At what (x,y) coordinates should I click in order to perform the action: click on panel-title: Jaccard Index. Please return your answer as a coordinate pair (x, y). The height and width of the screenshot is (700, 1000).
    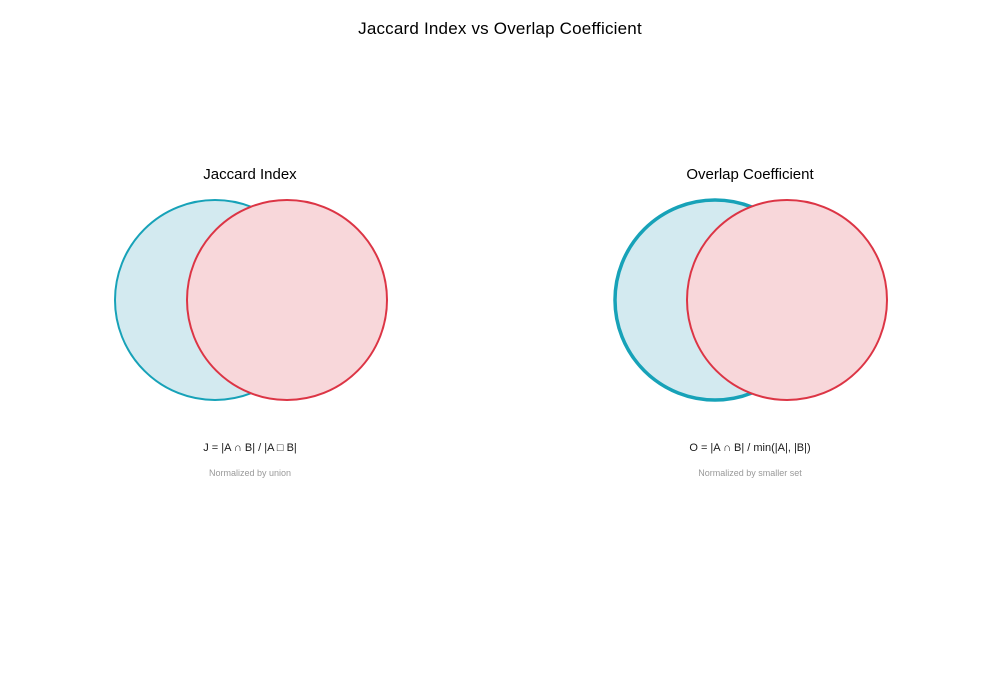
    Looking at the image, I should click on (250, 174).